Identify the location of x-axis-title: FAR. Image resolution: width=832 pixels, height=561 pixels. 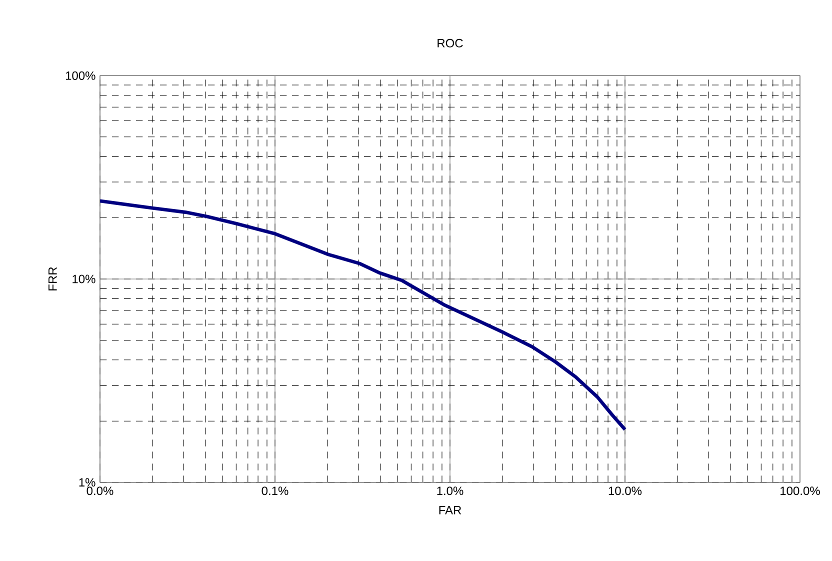
(450, 510).